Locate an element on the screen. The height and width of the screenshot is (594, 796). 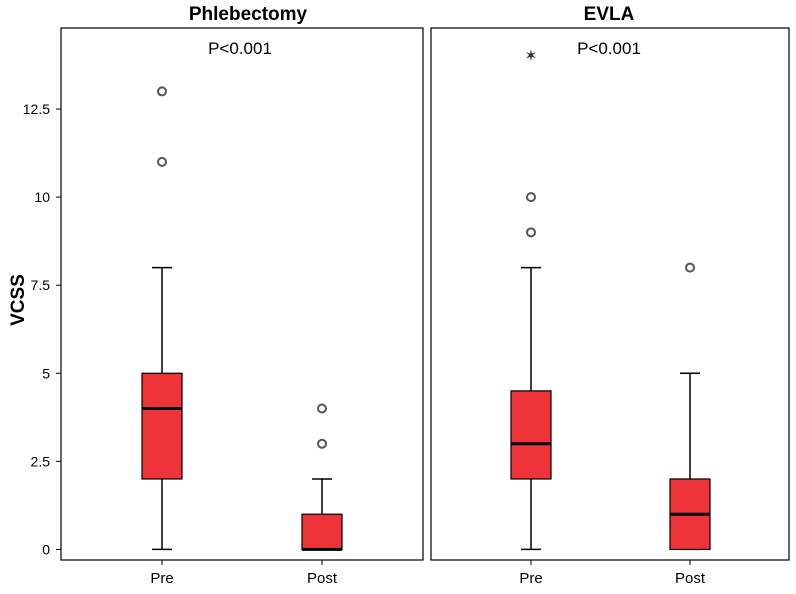
y-tick-label: 7.5 is located at coordinates (41, 285).